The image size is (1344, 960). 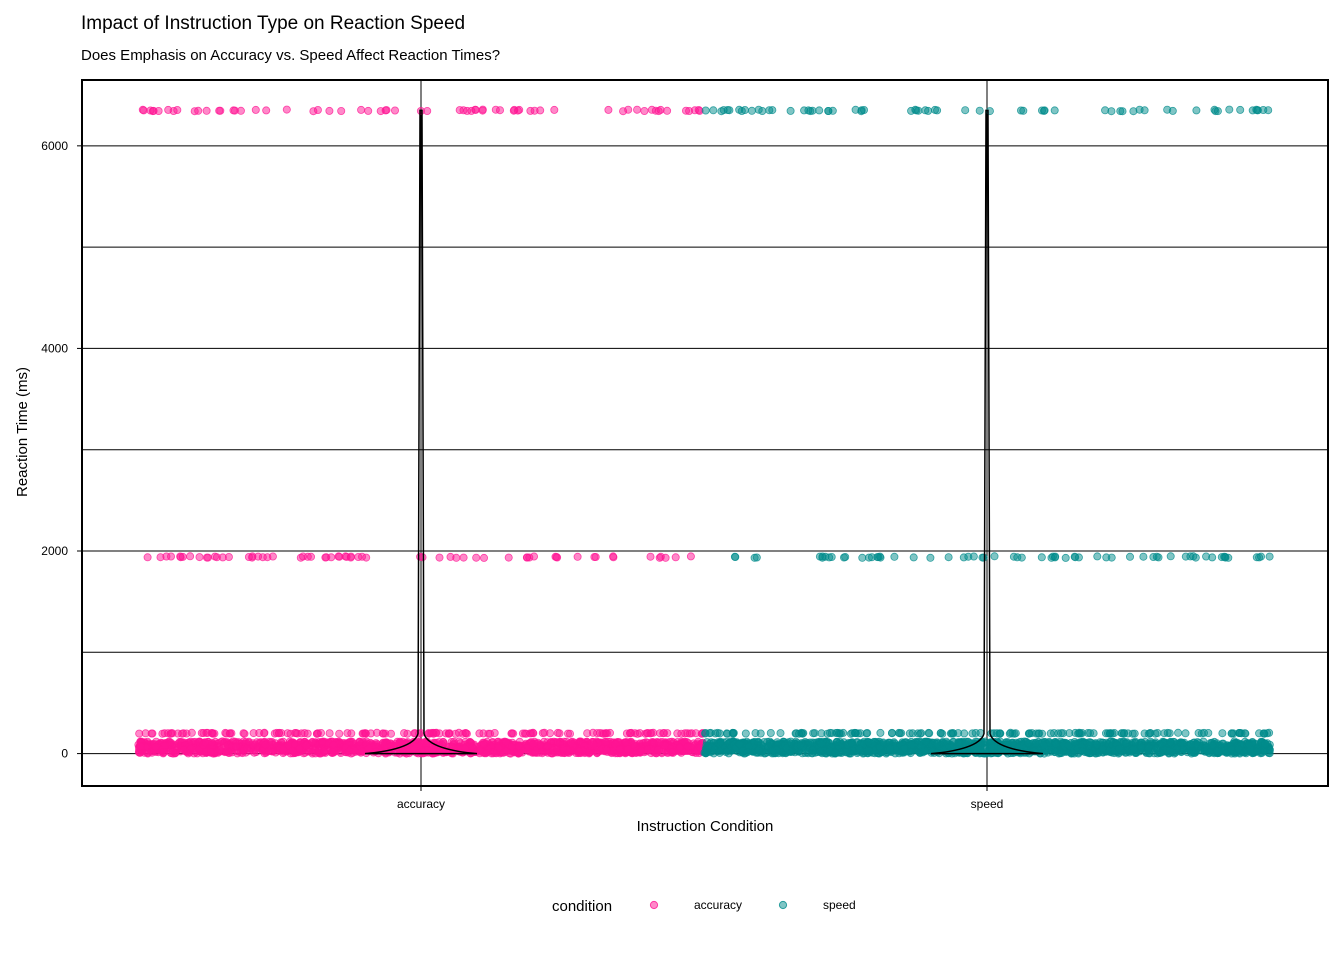 I want to click on legend-label-accuracy: accuracy, so click(x=718, y=905).